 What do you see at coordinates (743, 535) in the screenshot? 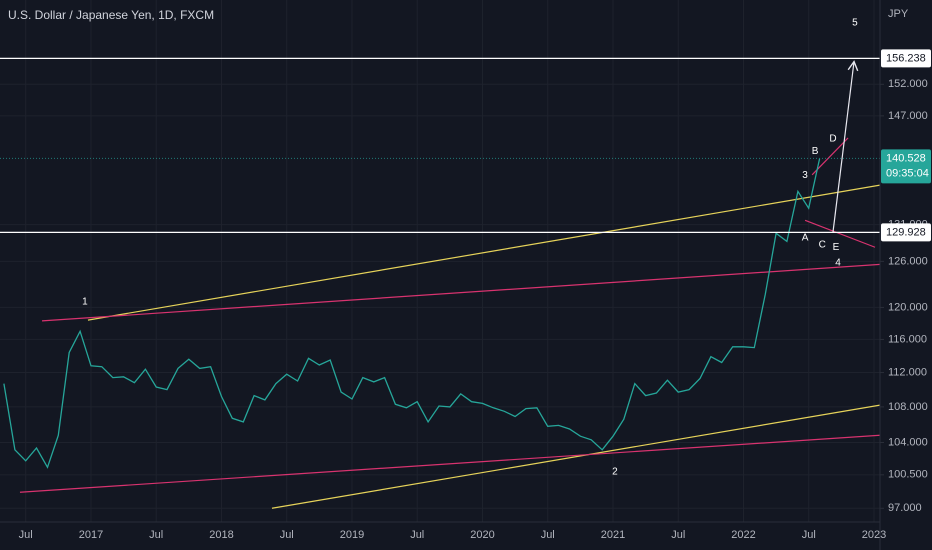
I see `x-tick-label: 2022` at bounding box center [743, 535].